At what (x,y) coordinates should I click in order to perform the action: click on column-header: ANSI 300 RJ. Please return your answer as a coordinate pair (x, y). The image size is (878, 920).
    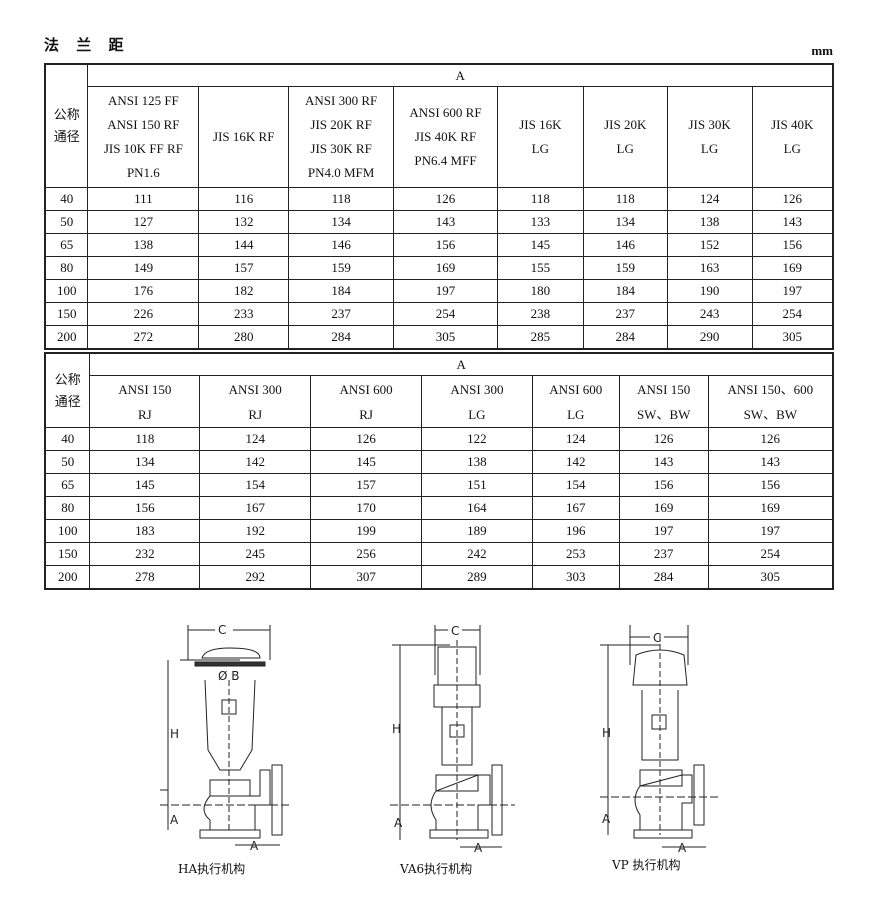
    Looking at the image, I should click on (255, 401).